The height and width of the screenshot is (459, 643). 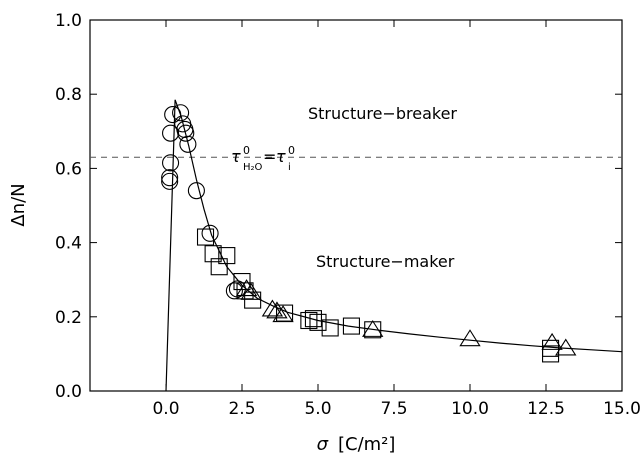 I want to click on x-tick-label: 15.0, so click(x=622, y=409).